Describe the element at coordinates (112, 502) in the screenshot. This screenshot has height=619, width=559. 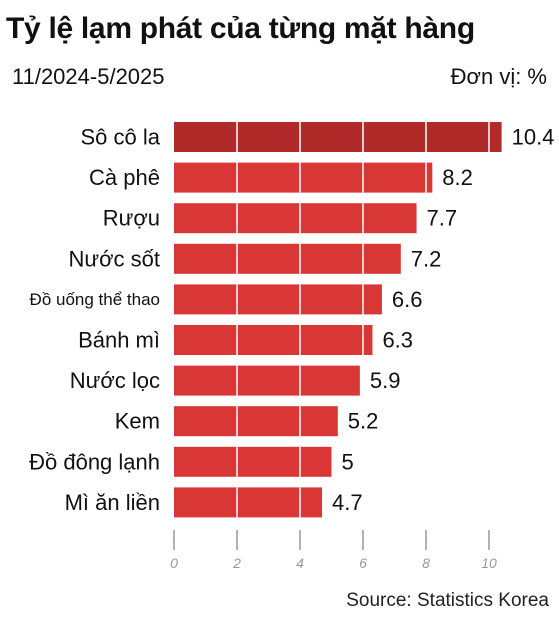
I see `category-label: Mì ăn liền` at that location.